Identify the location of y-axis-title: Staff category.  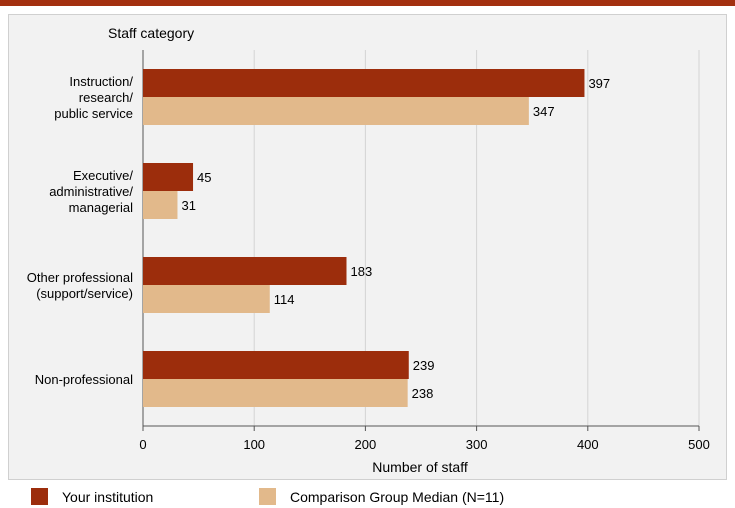
(151, 33).